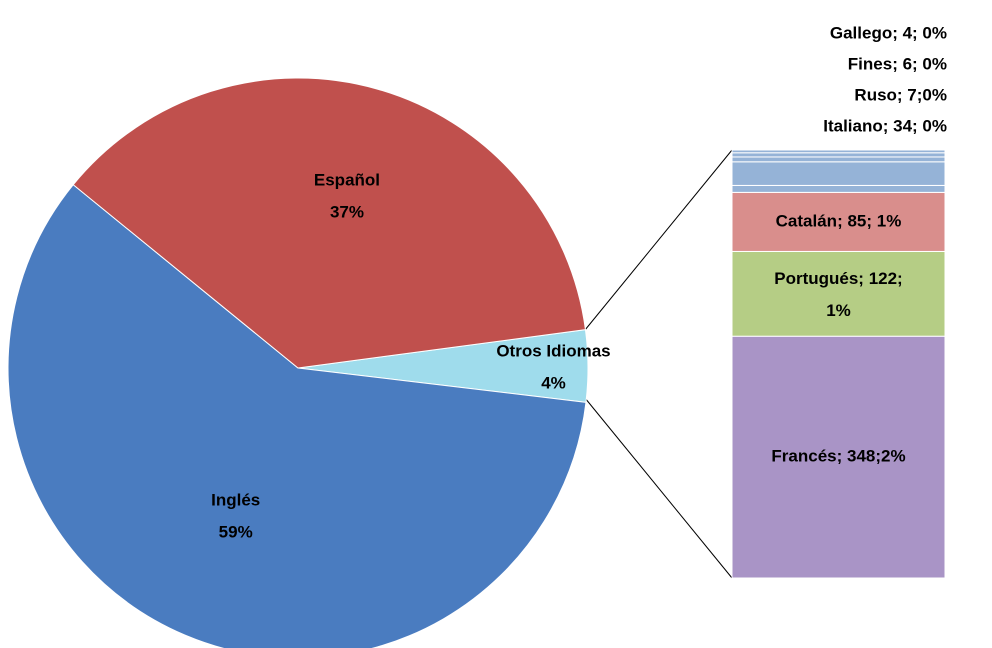  I want to click on segment-label: Gallego; 4; 0%, so click(888, 32).